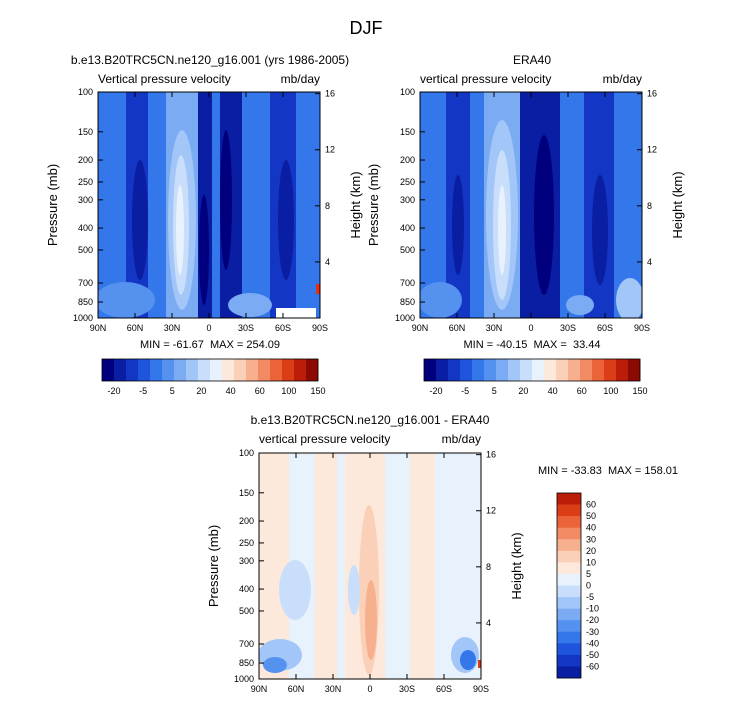  What do you see at coordinates (246, 589) in the screenshot?
I see `y-tick-label: 400` at bounding box center [246, 589].